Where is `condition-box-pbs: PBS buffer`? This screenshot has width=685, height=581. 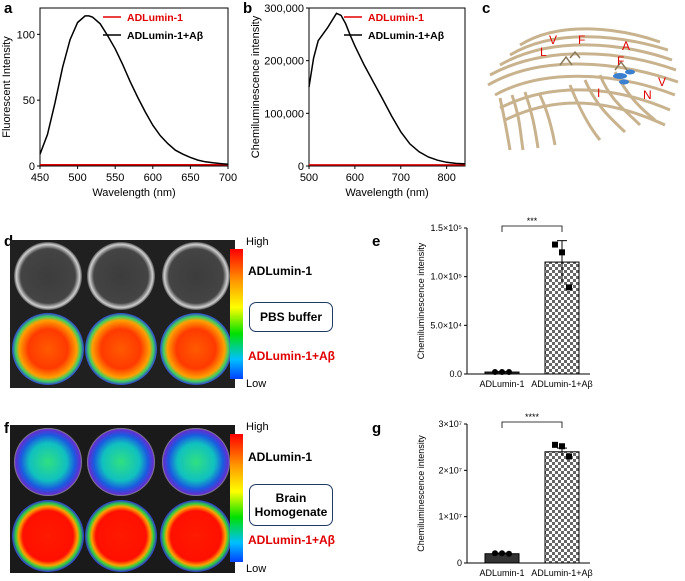
condition-box-pbs: PBS buffer is located at coordinates (291, 317).